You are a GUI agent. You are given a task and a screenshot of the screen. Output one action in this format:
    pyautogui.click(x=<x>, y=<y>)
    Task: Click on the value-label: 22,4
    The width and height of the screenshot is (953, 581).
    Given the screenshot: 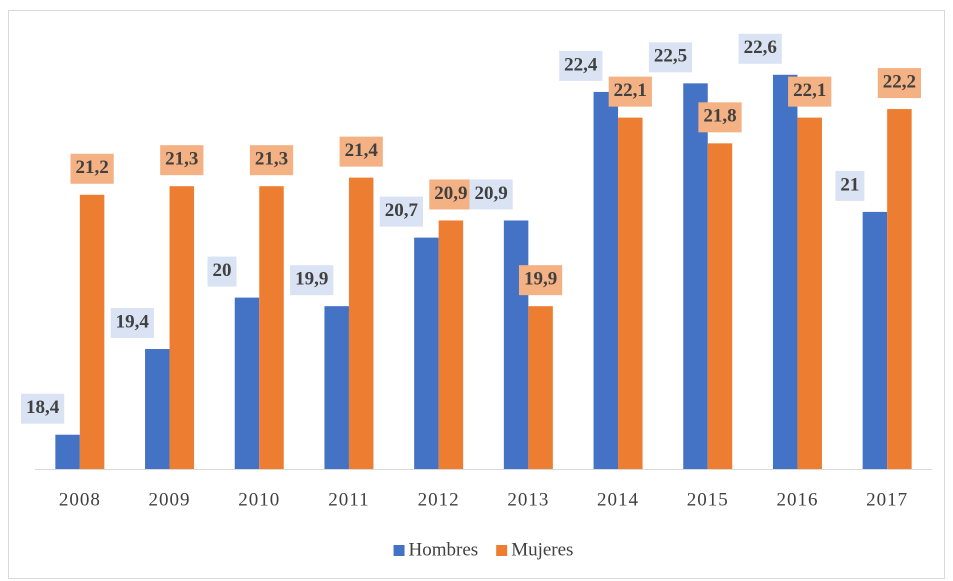 What is the action you would take?
    pyautogui.click(x=581, y=64)
    